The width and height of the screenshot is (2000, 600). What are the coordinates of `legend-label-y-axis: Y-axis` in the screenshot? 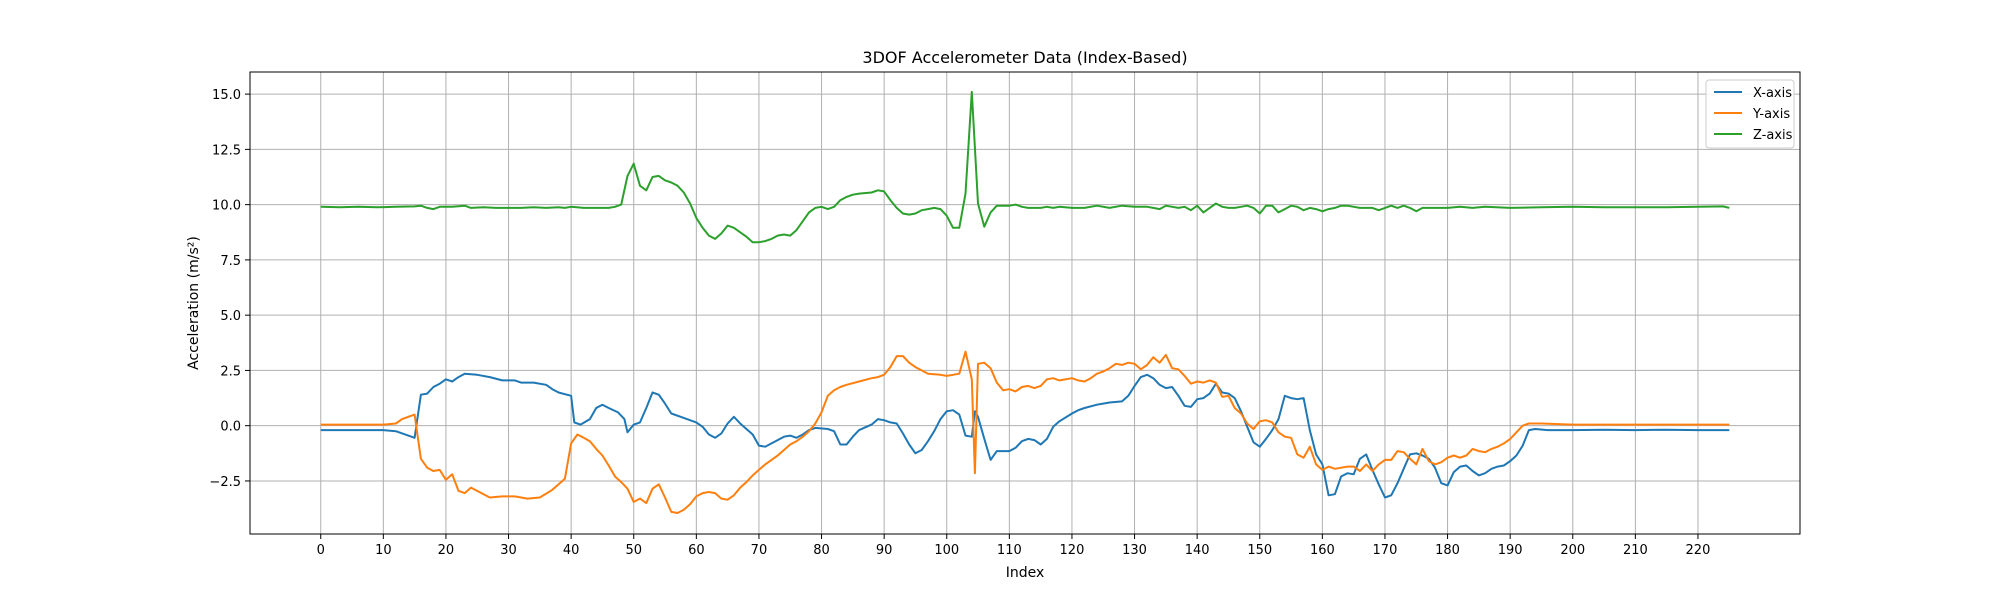 It's located at (1771, 114).